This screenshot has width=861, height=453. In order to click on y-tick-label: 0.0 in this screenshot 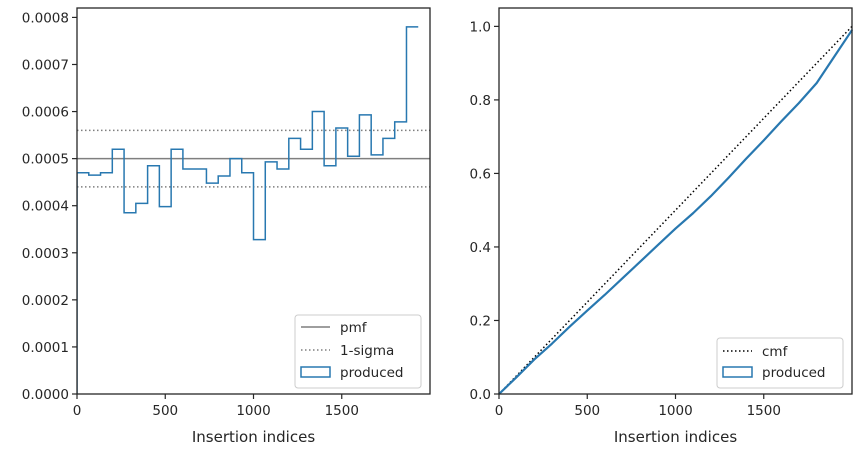, I will do `click(480, 395)`.